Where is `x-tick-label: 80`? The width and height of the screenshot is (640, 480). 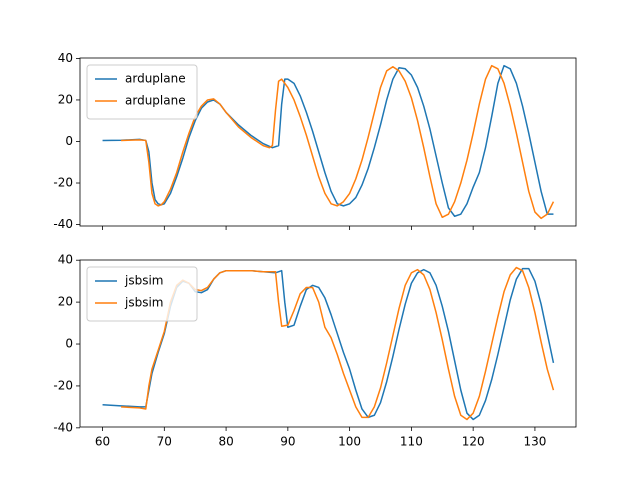
x-tick-label: 80 is located at coordinates (225, 442).